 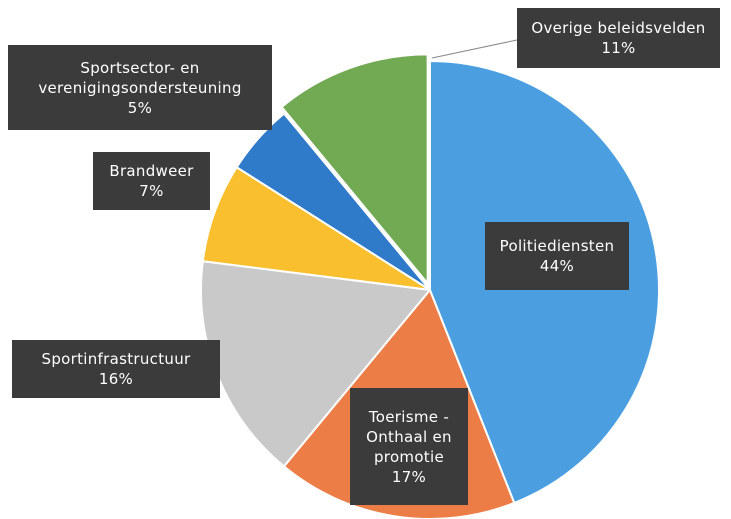 What do you see at coordinates (140, 77) in the screenshot?
I see `slice-name: Sportsector- en verenigingsondersteuning` at bounding box center [140, 77].